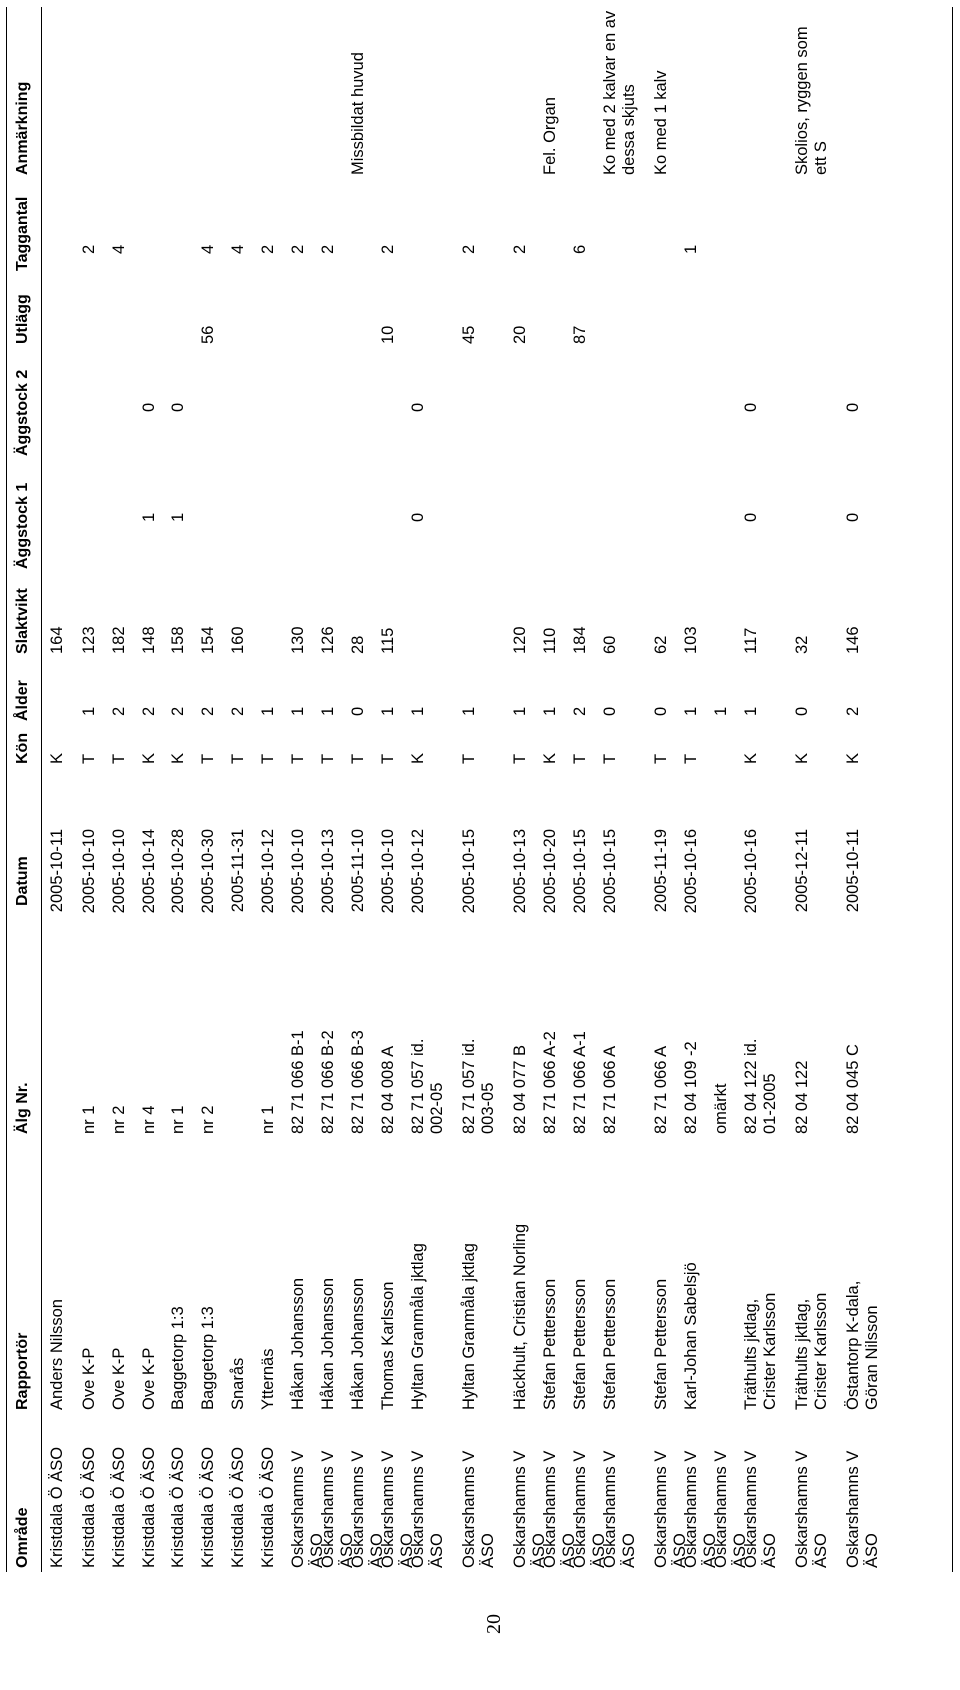  I want to click on header-taggantal: Taggantal, so click(22, 233).